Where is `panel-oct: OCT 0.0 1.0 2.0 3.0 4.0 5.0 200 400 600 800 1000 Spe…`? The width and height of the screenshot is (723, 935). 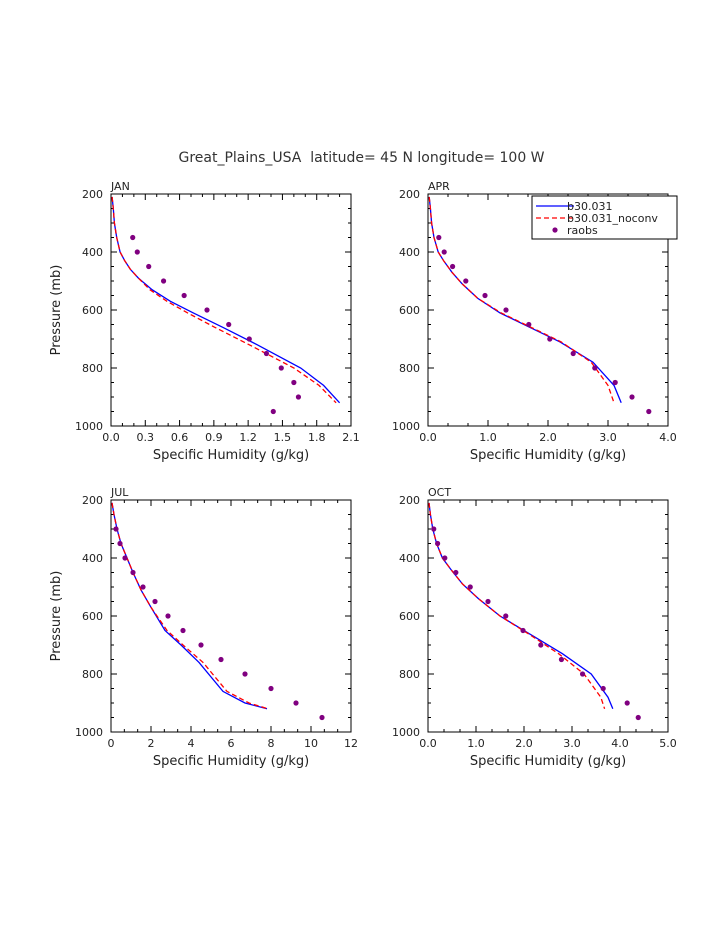
panel-oct: OCT 0.0 1.0 2.0 3.0 4.0 5.0 200 400 600 800 1000 Spe… is located at coordinates (534, 627).